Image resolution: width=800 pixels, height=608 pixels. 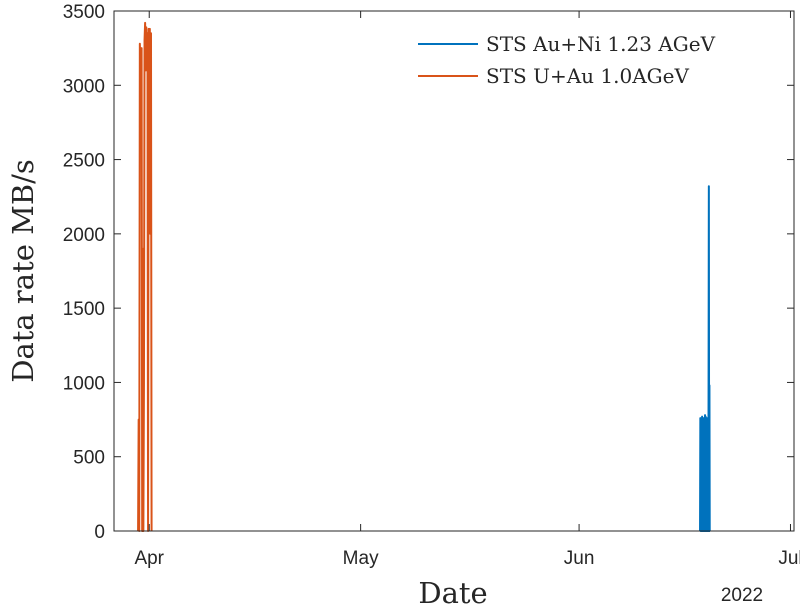 What do you see at coordinates (99, 532) in the screenshot?
I see `y-tick-label: 0` at bounding box center [99, 532].